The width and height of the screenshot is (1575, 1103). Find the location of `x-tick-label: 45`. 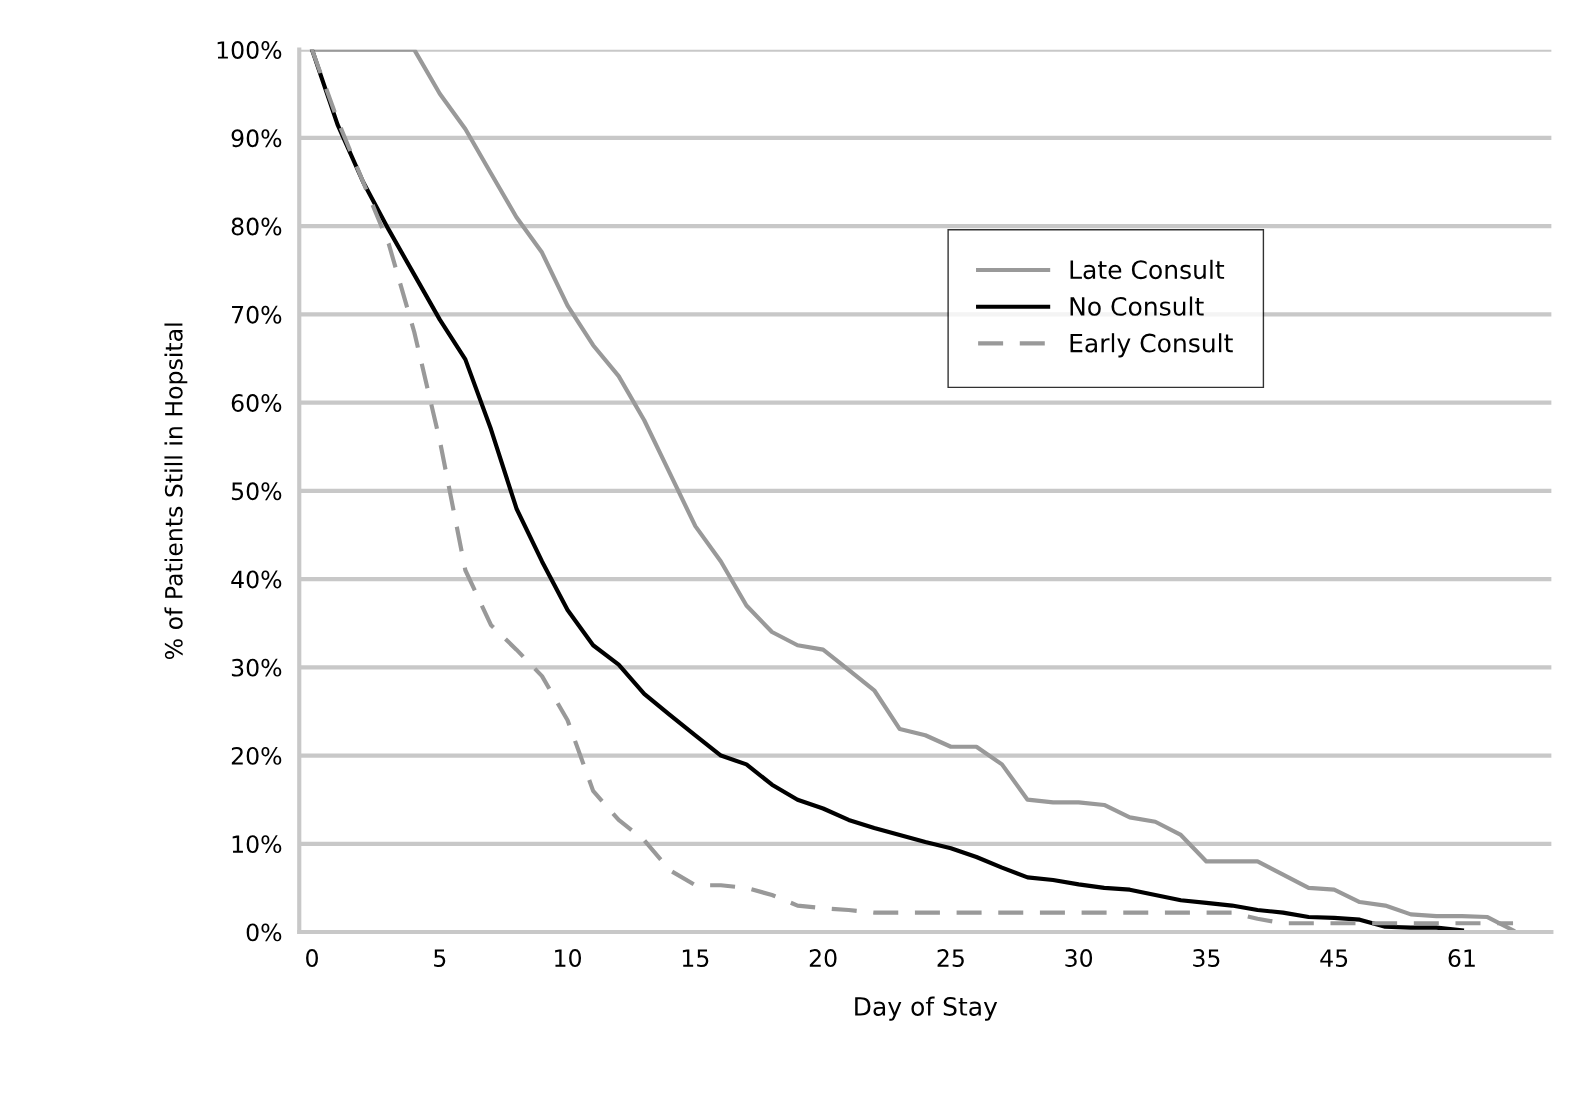

x-tick-label: 45 is located at coordinates (1334, 958).